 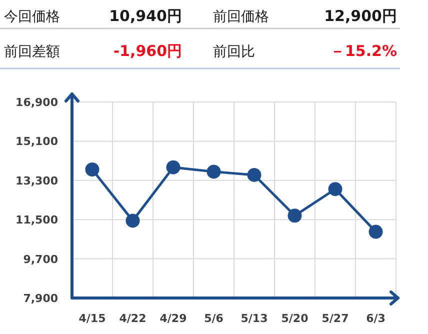 I want to click on y-tick-label: 16,900, so click(x=37, y=102).